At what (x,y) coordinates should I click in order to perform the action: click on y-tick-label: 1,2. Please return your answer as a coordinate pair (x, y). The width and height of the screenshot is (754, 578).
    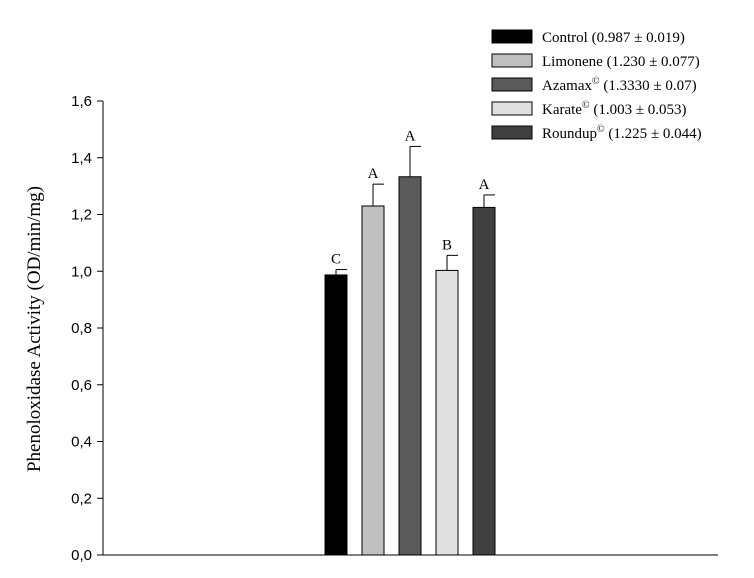
    Looking at the image, I should click on (81, 215).